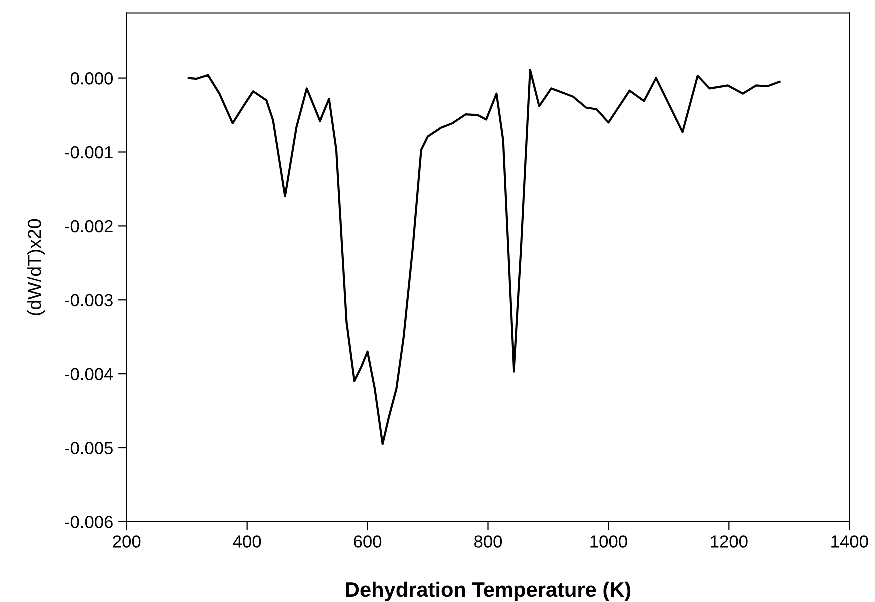  Describe the element at coordinates (609, 542) in the screenshot. I see `x-tick-label: 1000` at that location.